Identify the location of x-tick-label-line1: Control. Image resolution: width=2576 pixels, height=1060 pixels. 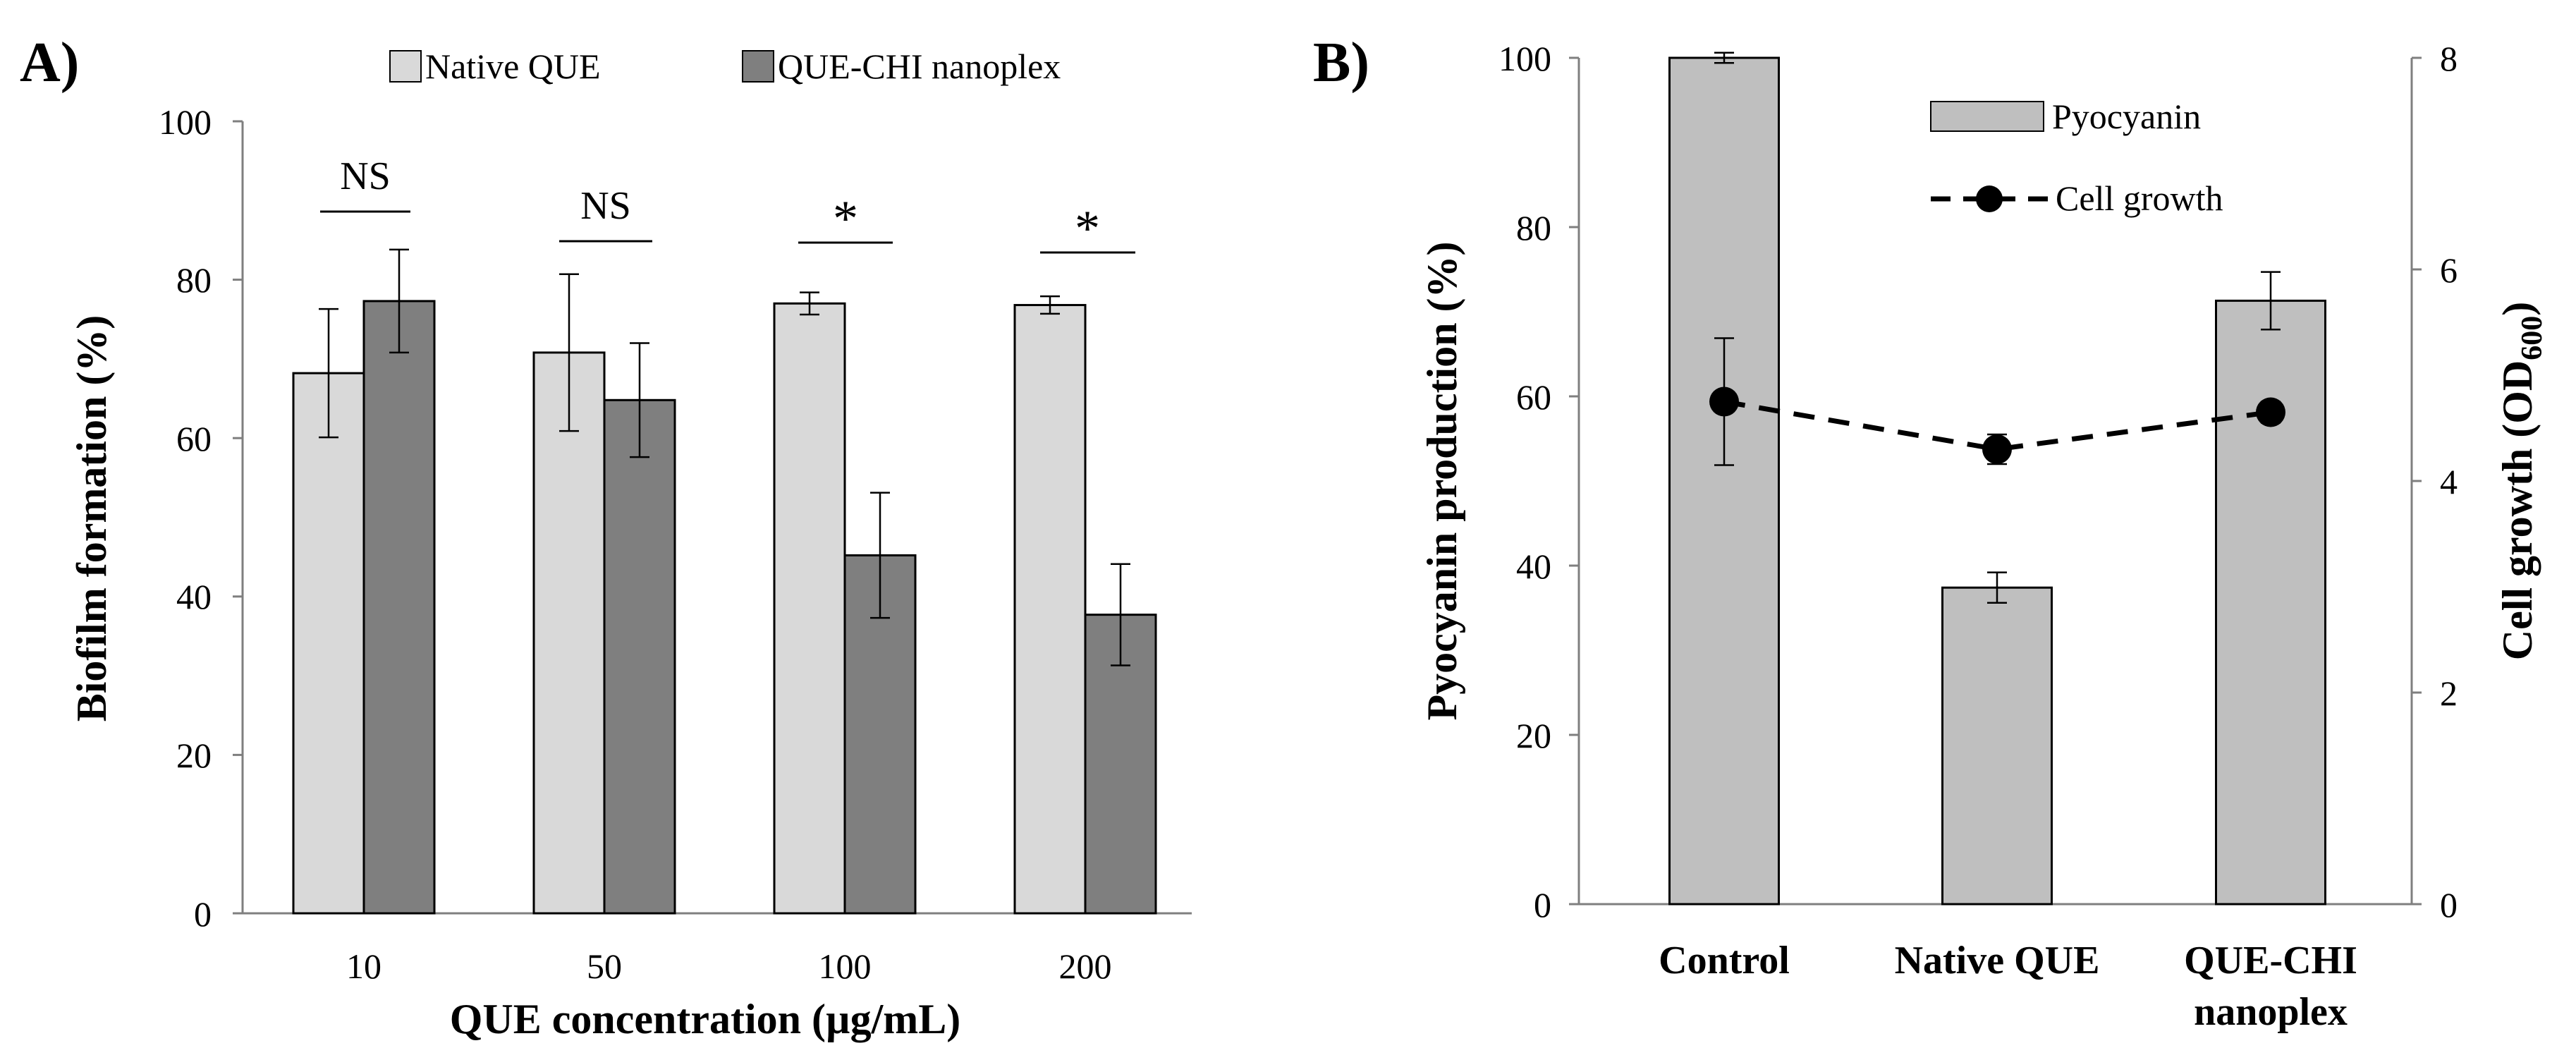
(1724, 960).